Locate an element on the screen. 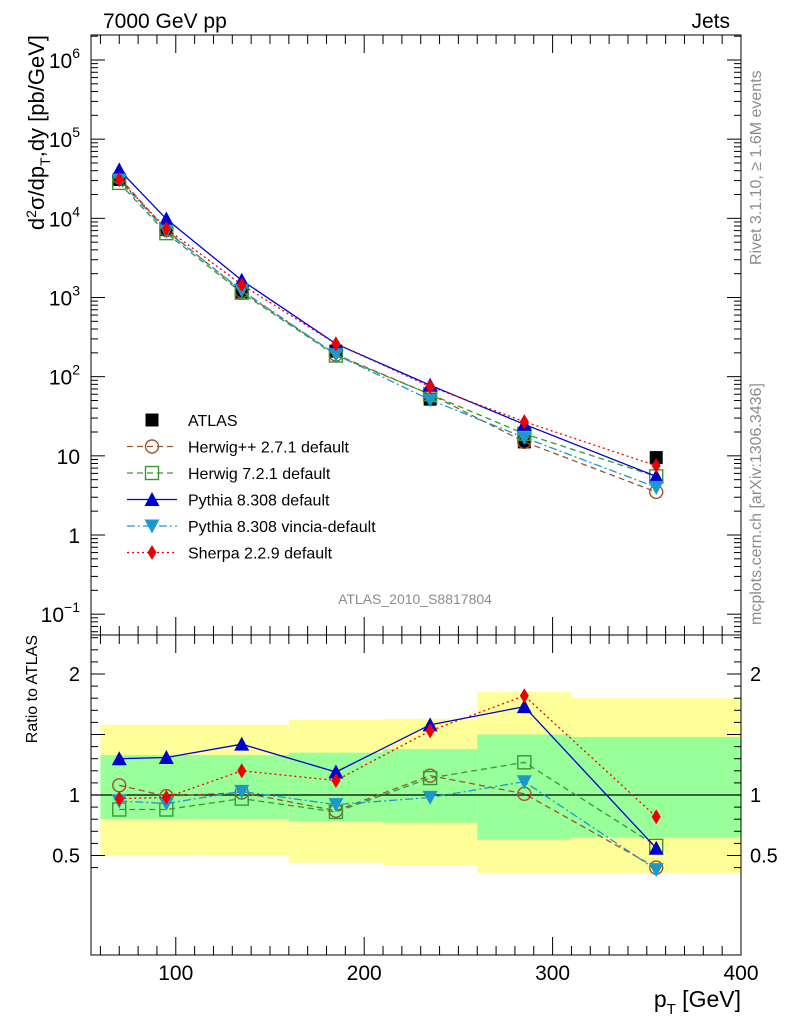 The width and height of the screenshot is (786, 1024). legend-entry-3: Pythia 8.308 default is located at coordinates (228, 501).